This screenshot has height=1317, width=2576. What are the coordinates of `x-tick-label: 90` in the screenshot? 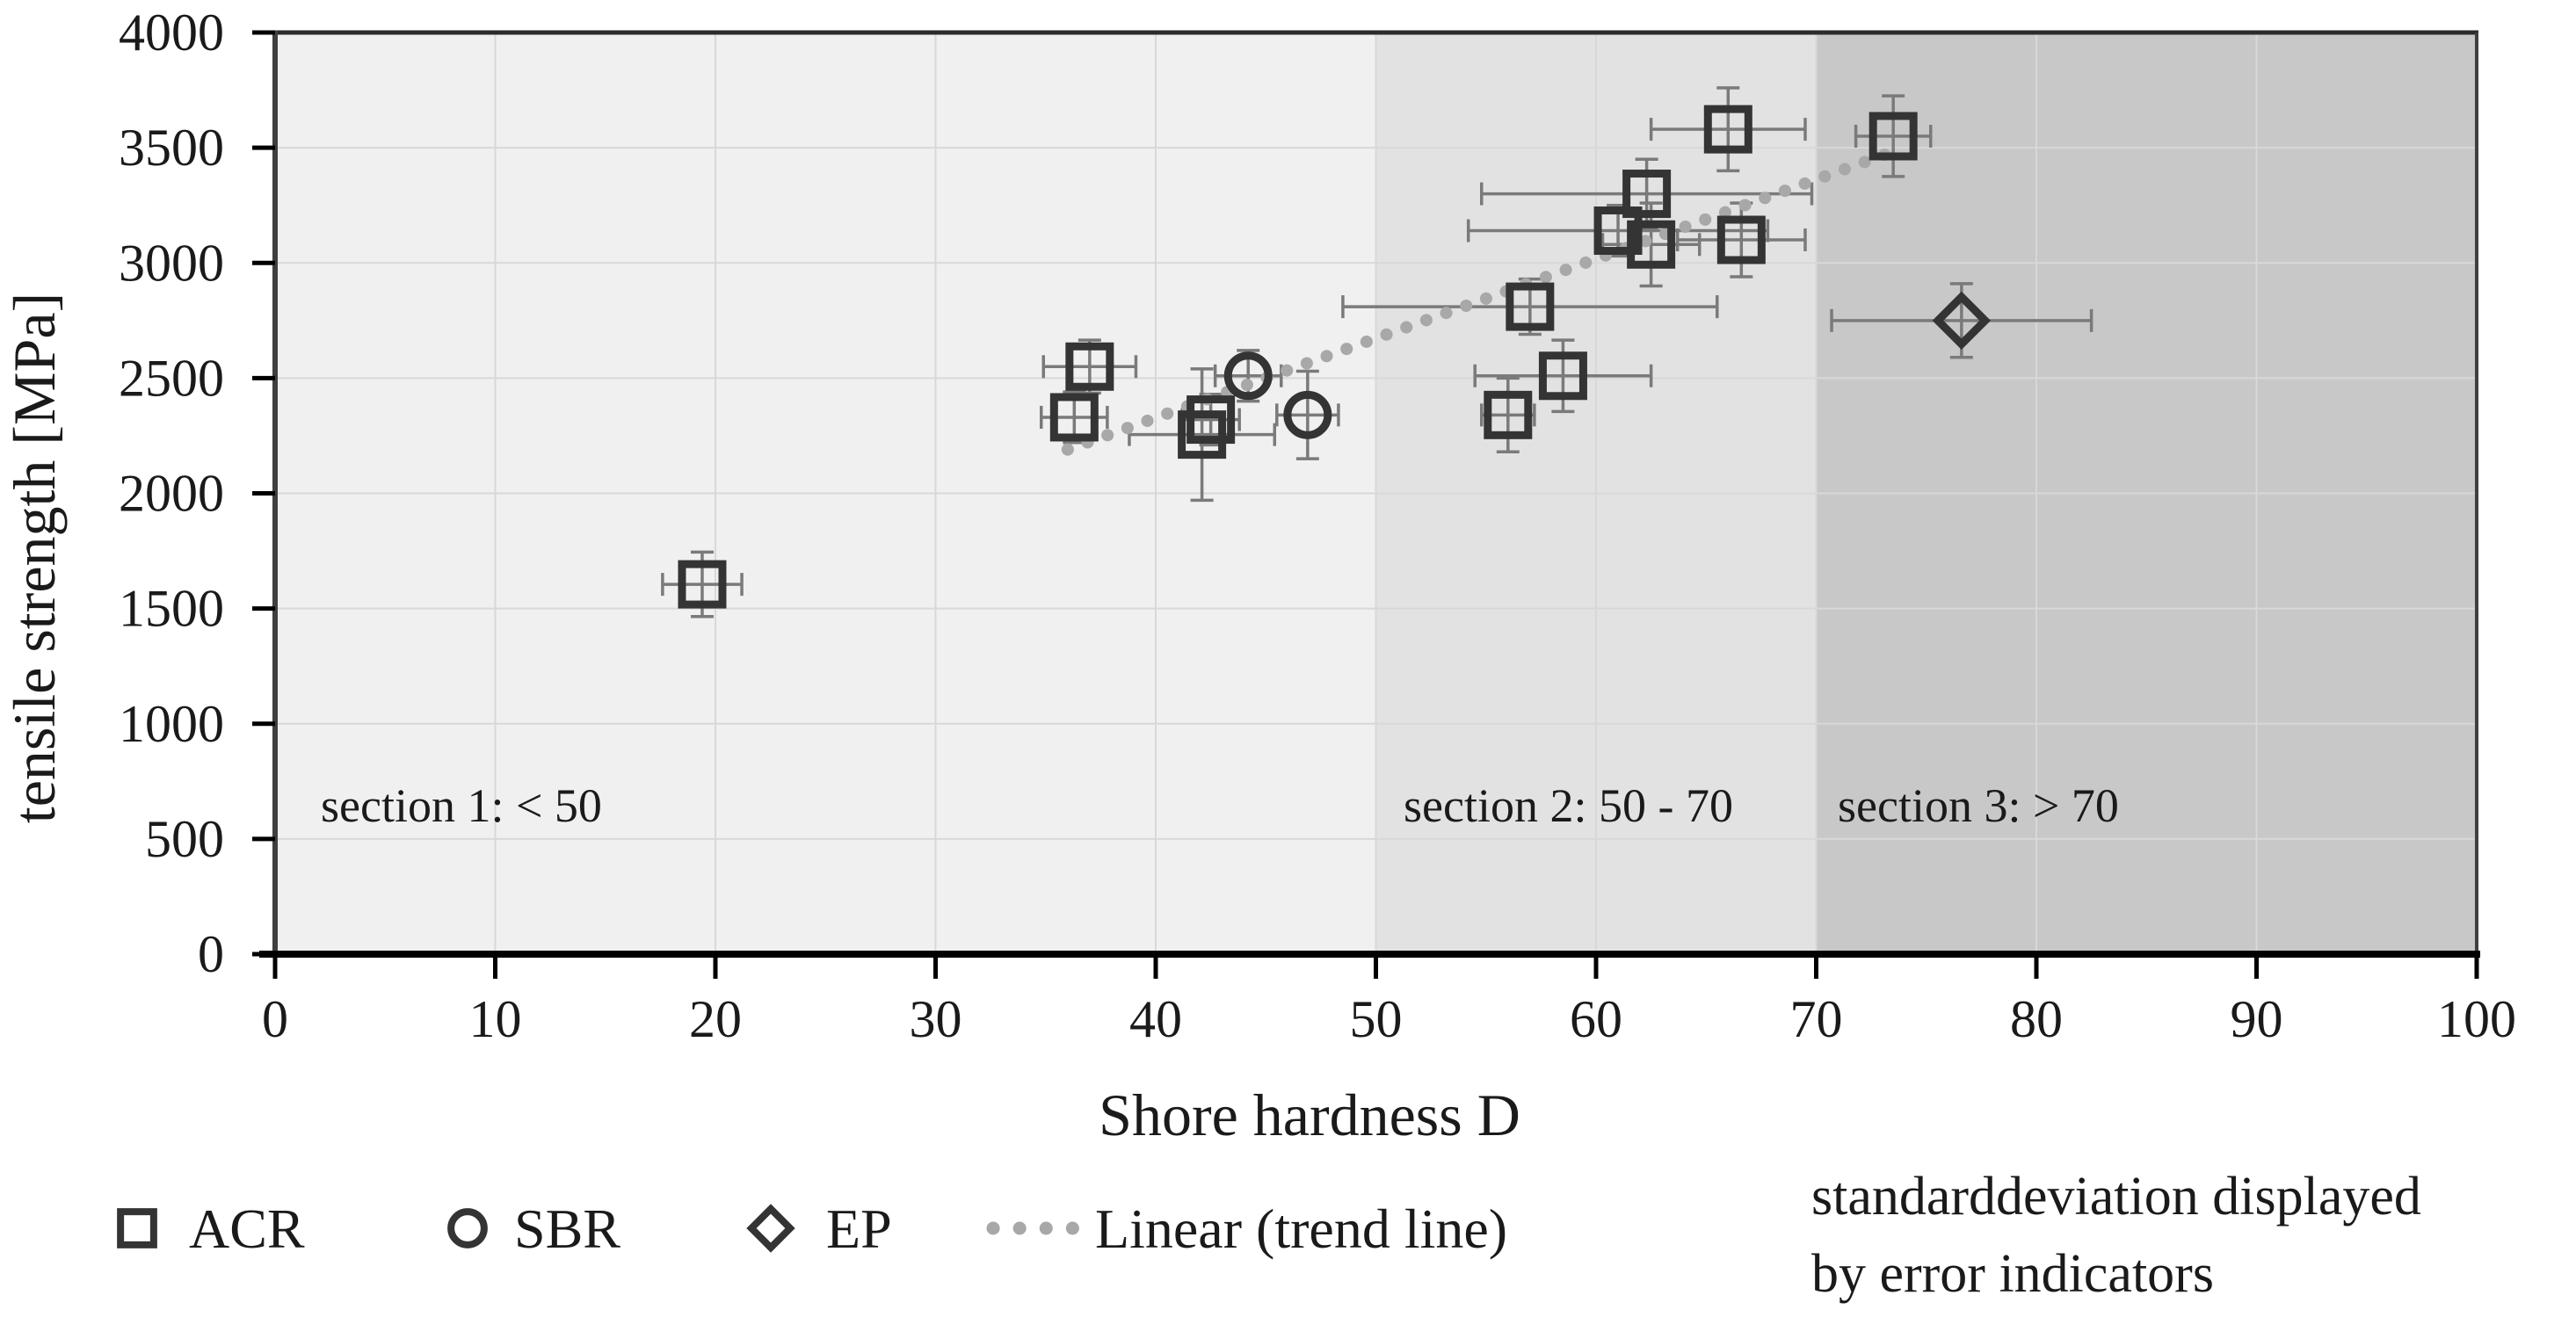 It's located at (2257, 1019).